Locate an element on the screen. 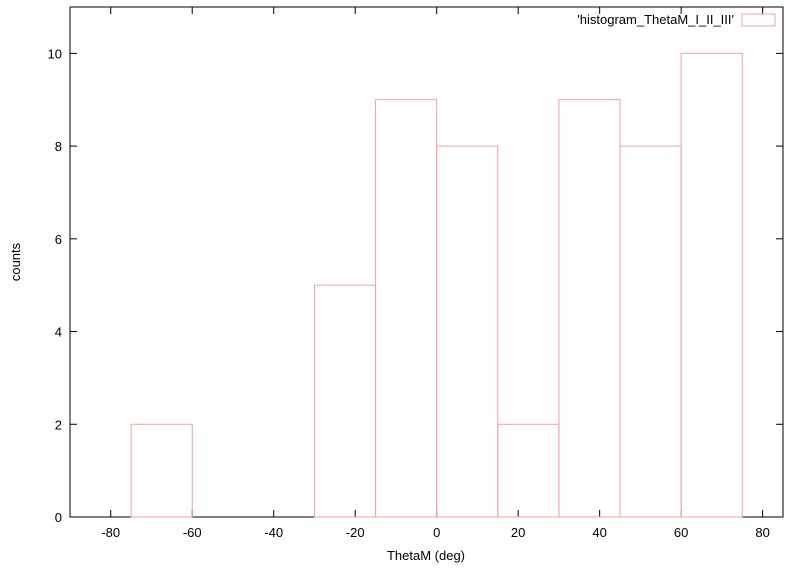 Image resolution: width=787 pixels, height=569 pixels. x-tick-label: -80 is located at coordinates (110, 532).